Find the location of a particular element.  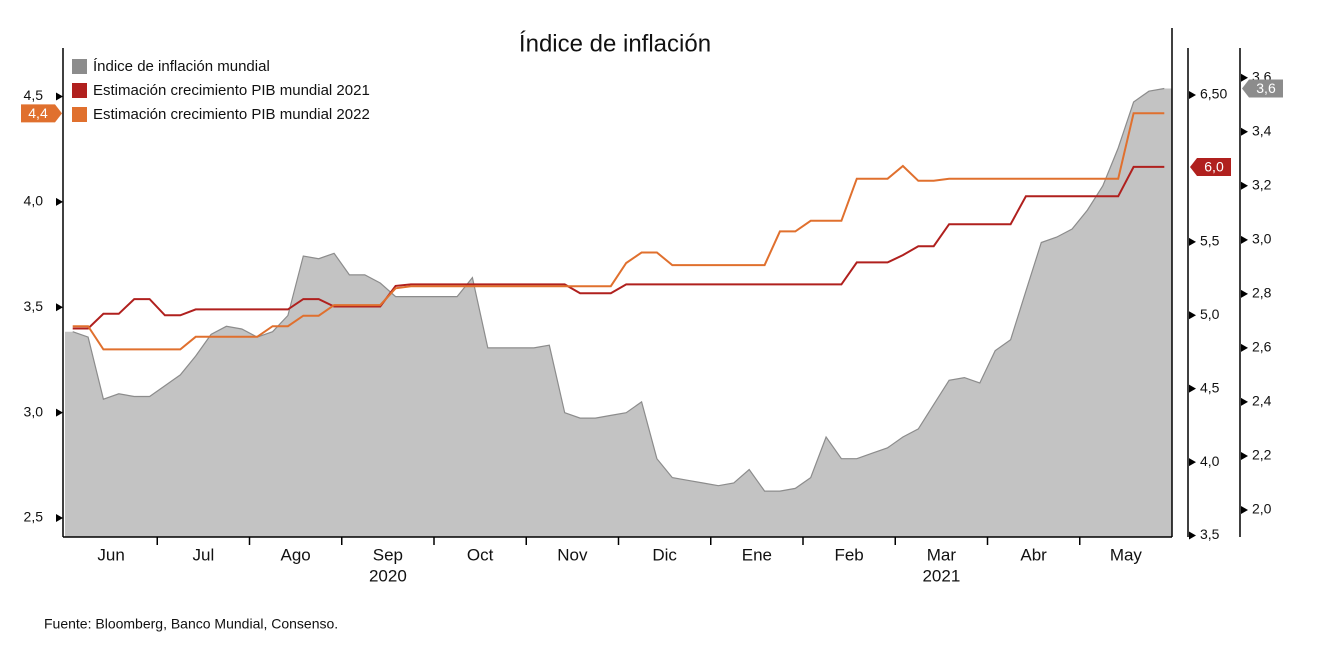

x-tick-label: Feb is located at coordinates (848, 554).